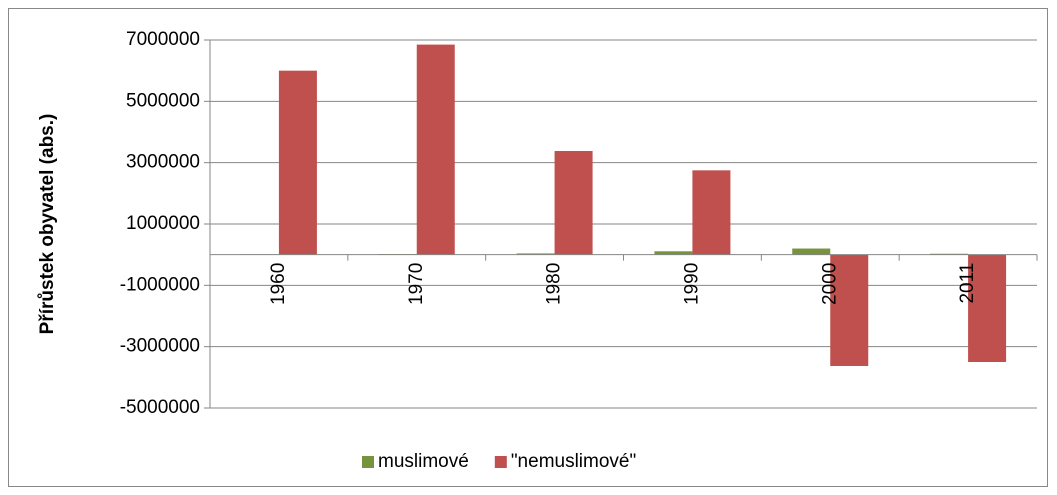 The width and height of the screenshot is (1057, 495). What do you see at coordinates (554, 284) in the screenshot?
I see `x-tick-label: 1980` at bounding box center [554, 284].